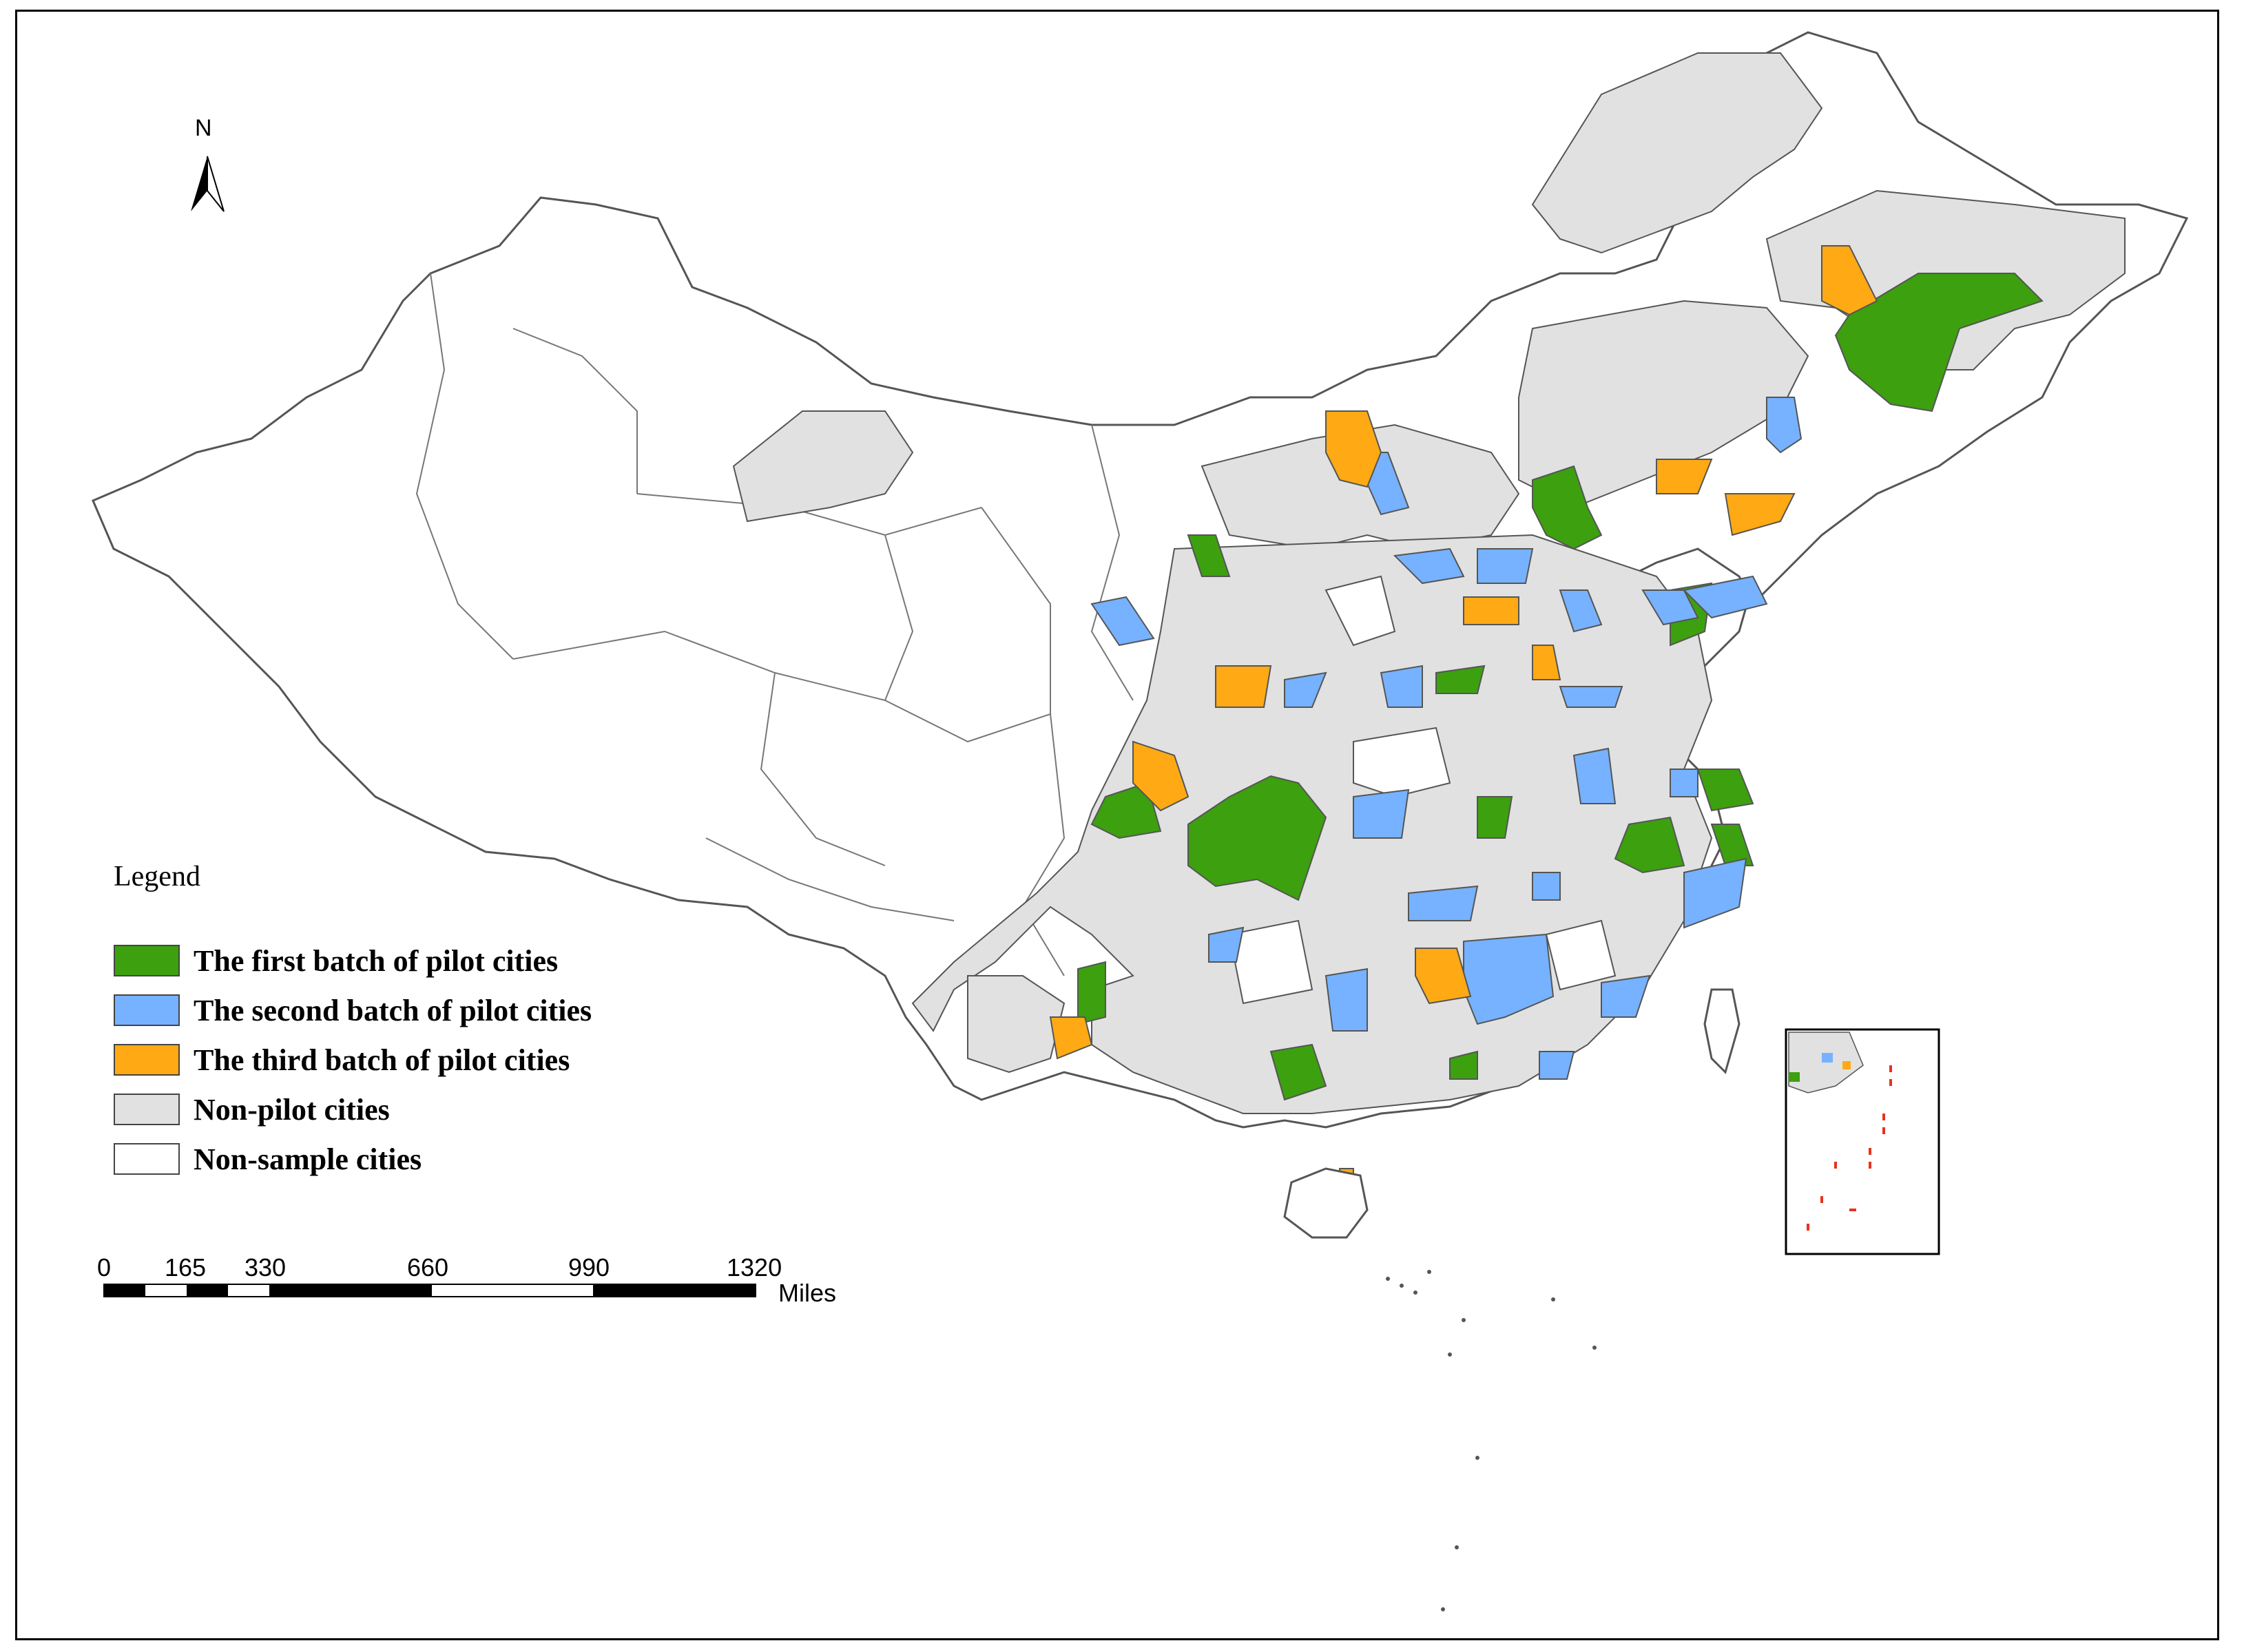 The image size is (2244, 1652). I want to click on legend-item-non-sample: Non-sample cities, so click(268, 1159).